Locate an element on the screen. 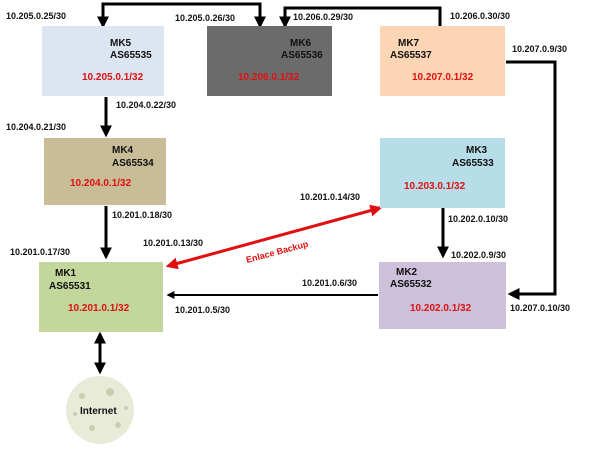  router-mk5-net: 10.205.0.1/32 is located at coordinates (113, 77).